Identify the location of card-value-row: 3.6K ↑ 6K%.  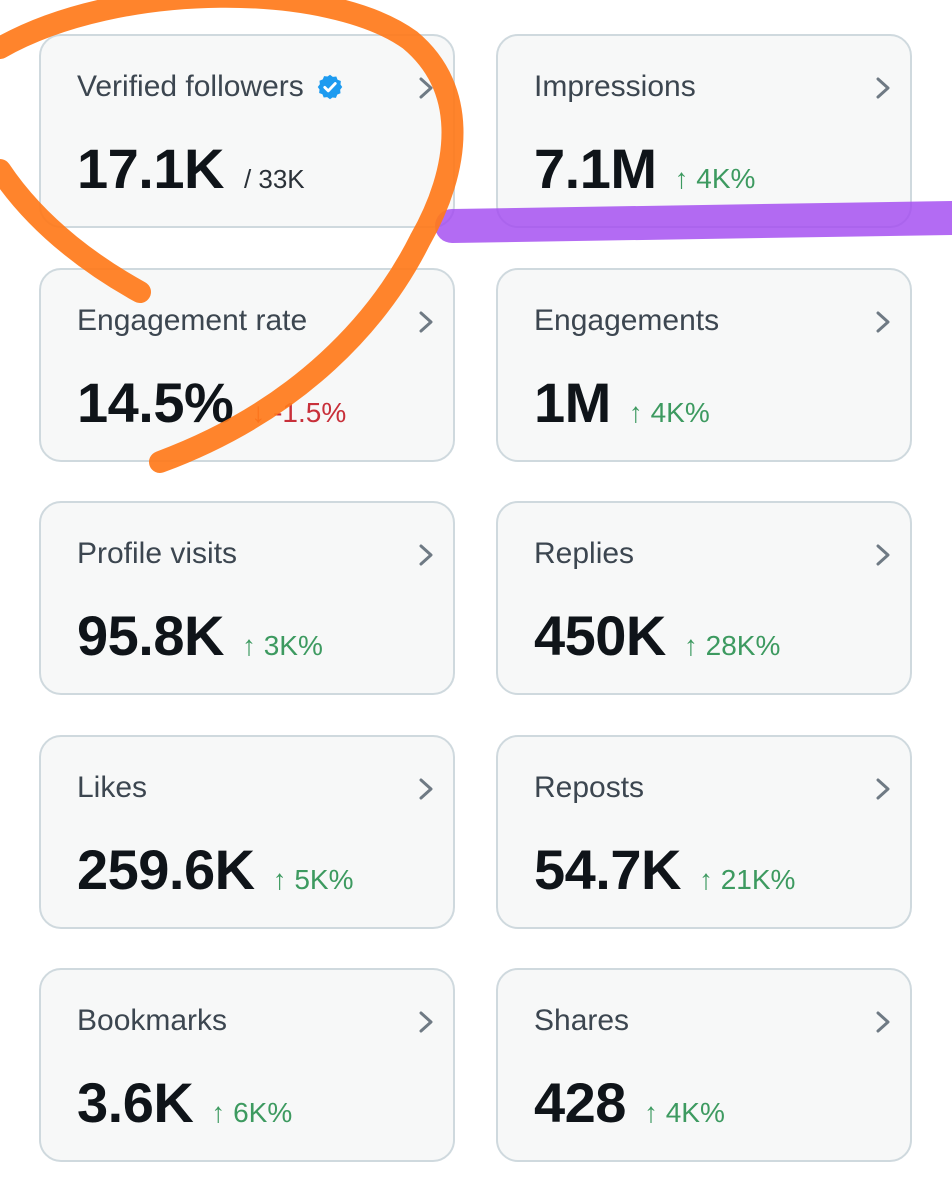
(184, 1102).